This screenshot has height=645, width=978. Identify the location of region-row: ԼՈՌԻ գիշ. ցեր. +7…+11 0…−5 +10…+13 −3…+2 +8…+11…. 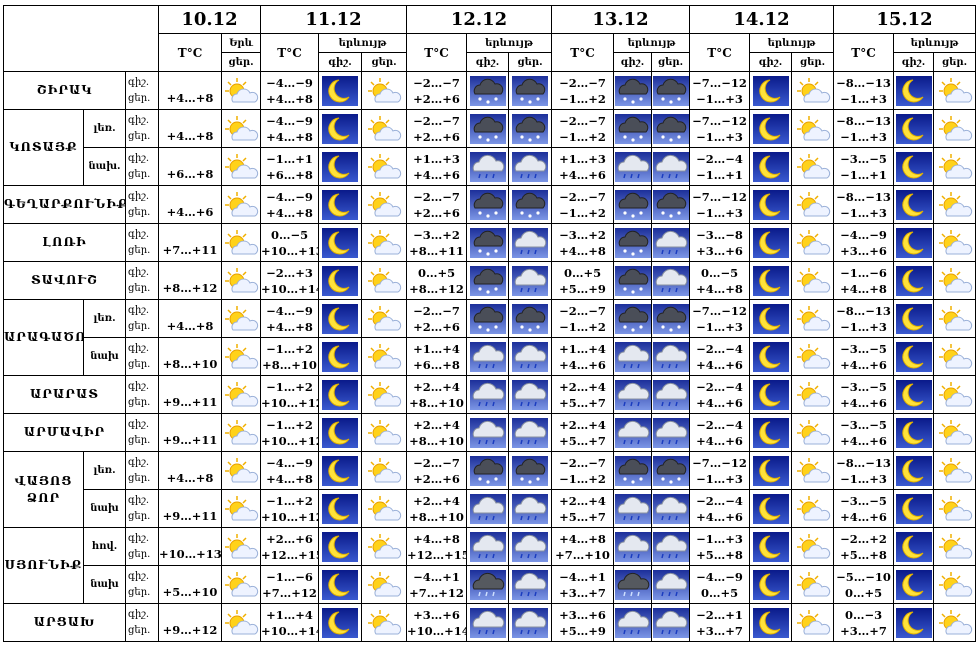
(490, 242).